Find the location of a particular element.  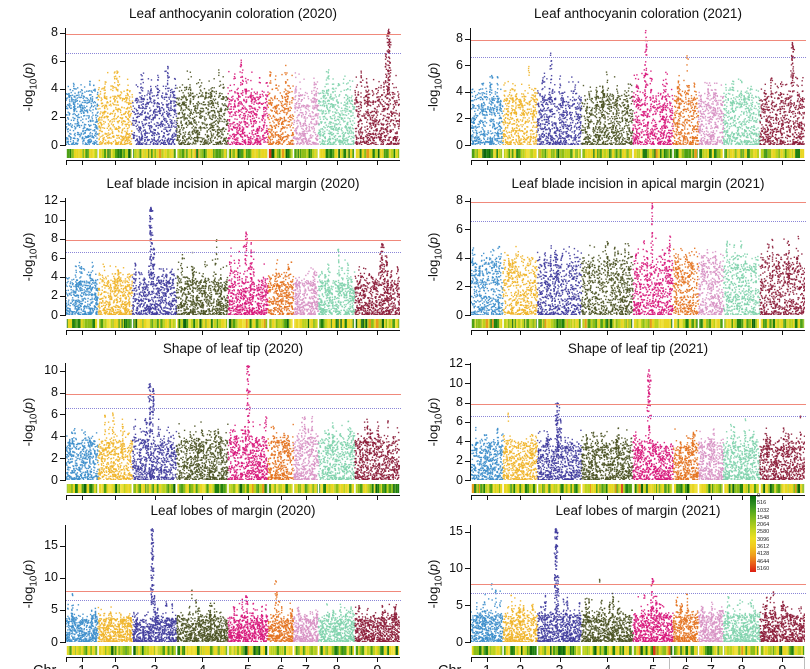

y-tick-label: 10 is located at coordinates (456, 382).